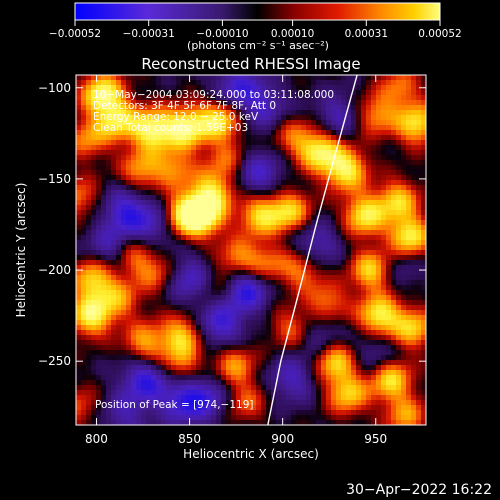  Describe the element at coordinates (366, 34) in the screenshot. I see `colorbar-tick-label: 0.00031` at that location.